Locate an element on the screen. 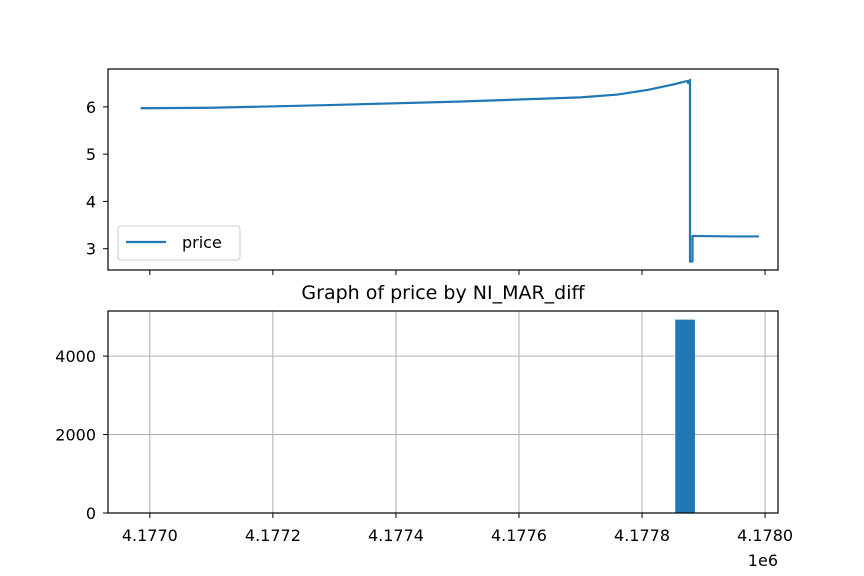 The height and width of the screenshot is (576, 864). bar-x-tick-label: 4.1776 is located at coordinates (519, 535).